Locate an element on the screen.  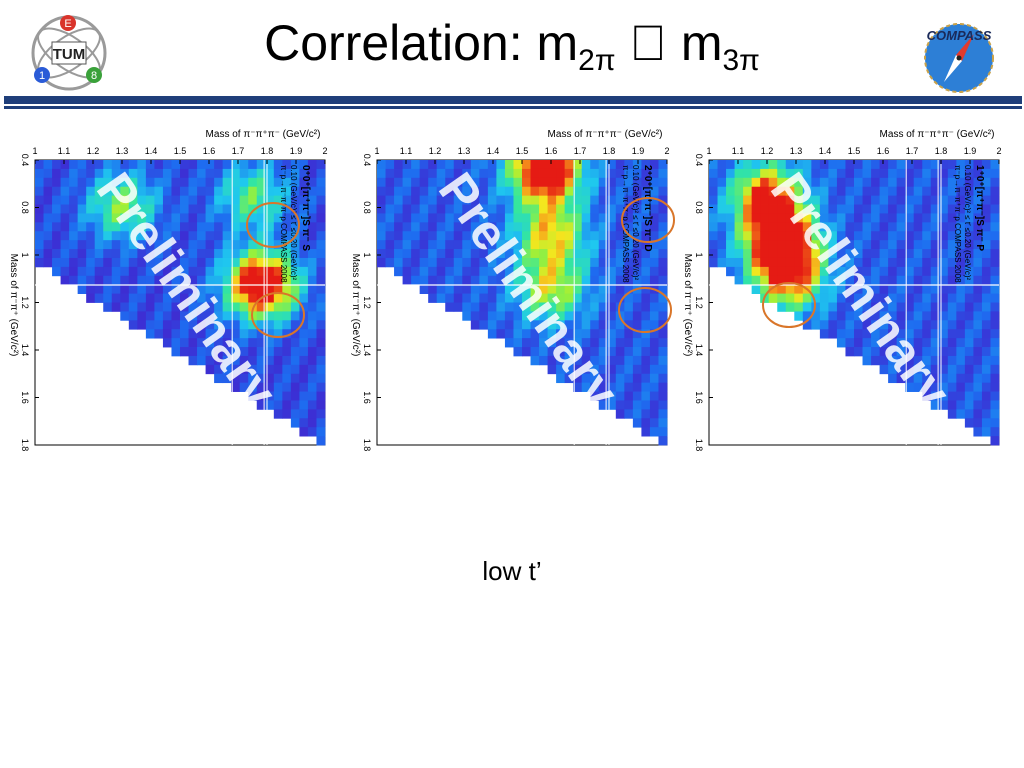
y-tick-label: 1.4 is located at coordinates (493, 151).